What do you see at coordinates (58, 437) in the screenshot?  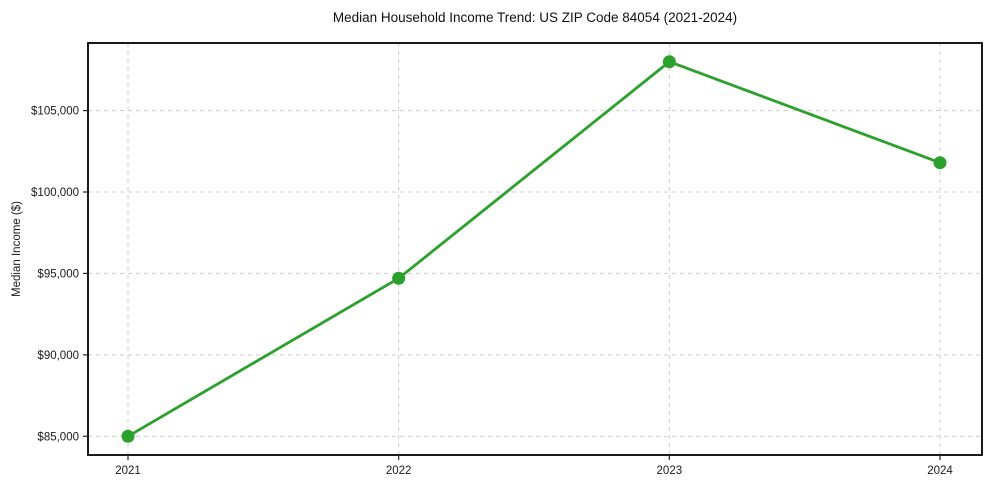 I see `y-tick-label: $85,000` at bounding box center [58, 437].